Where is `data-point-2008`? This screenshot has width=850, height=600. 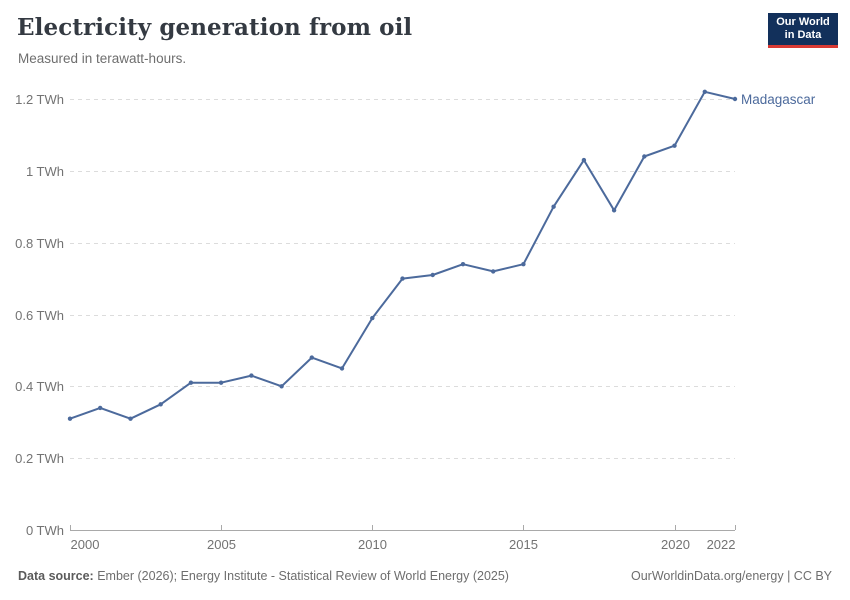 data-point-2008 is located at coordinates (311, 357).